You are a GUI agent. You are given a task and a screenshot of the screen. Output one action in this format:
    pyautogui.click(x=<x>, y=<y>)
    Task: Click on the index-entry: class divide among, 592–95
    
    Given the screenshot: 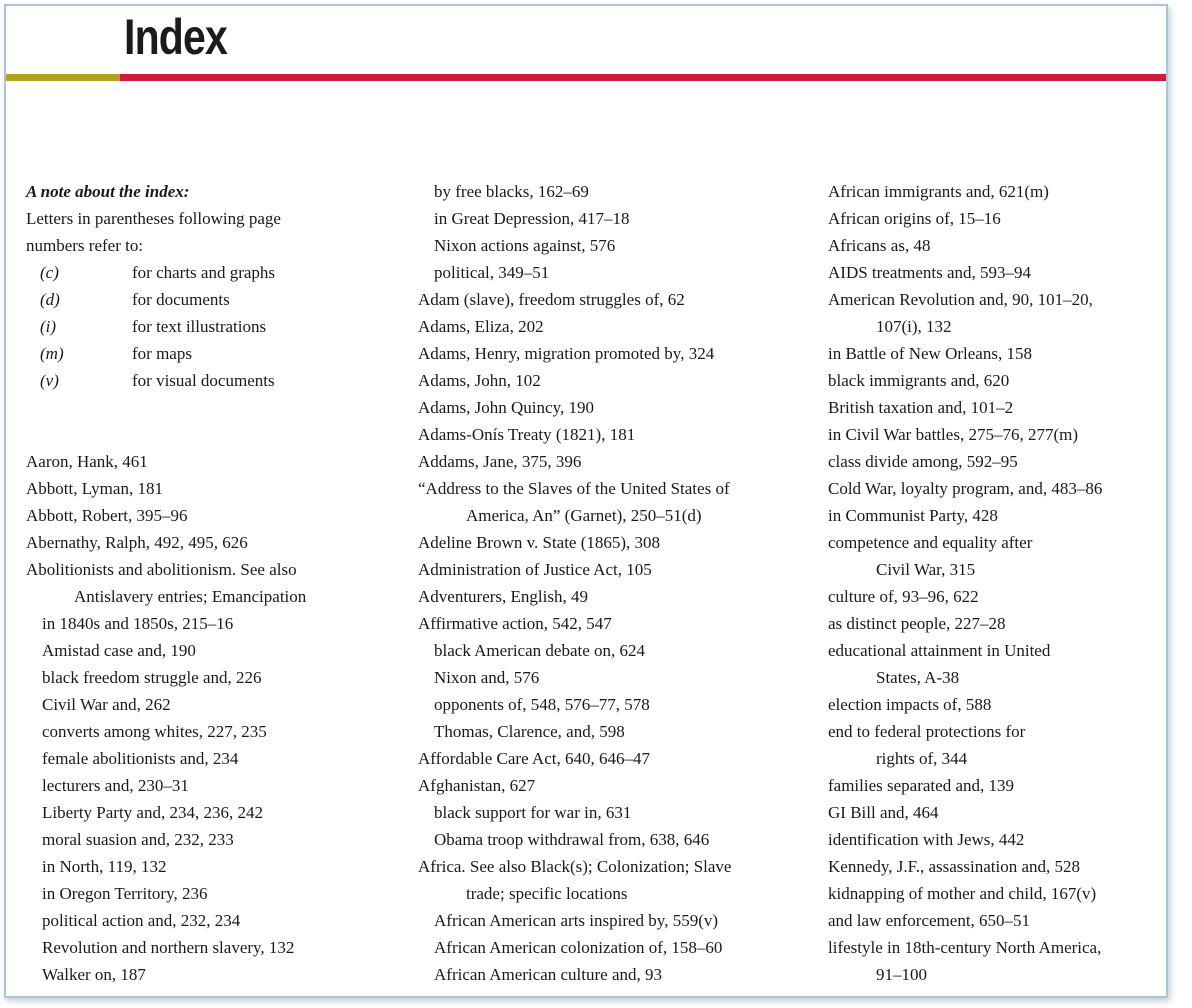 What is the action you would take?
    pyautogui.click(x=923, y=461)
    